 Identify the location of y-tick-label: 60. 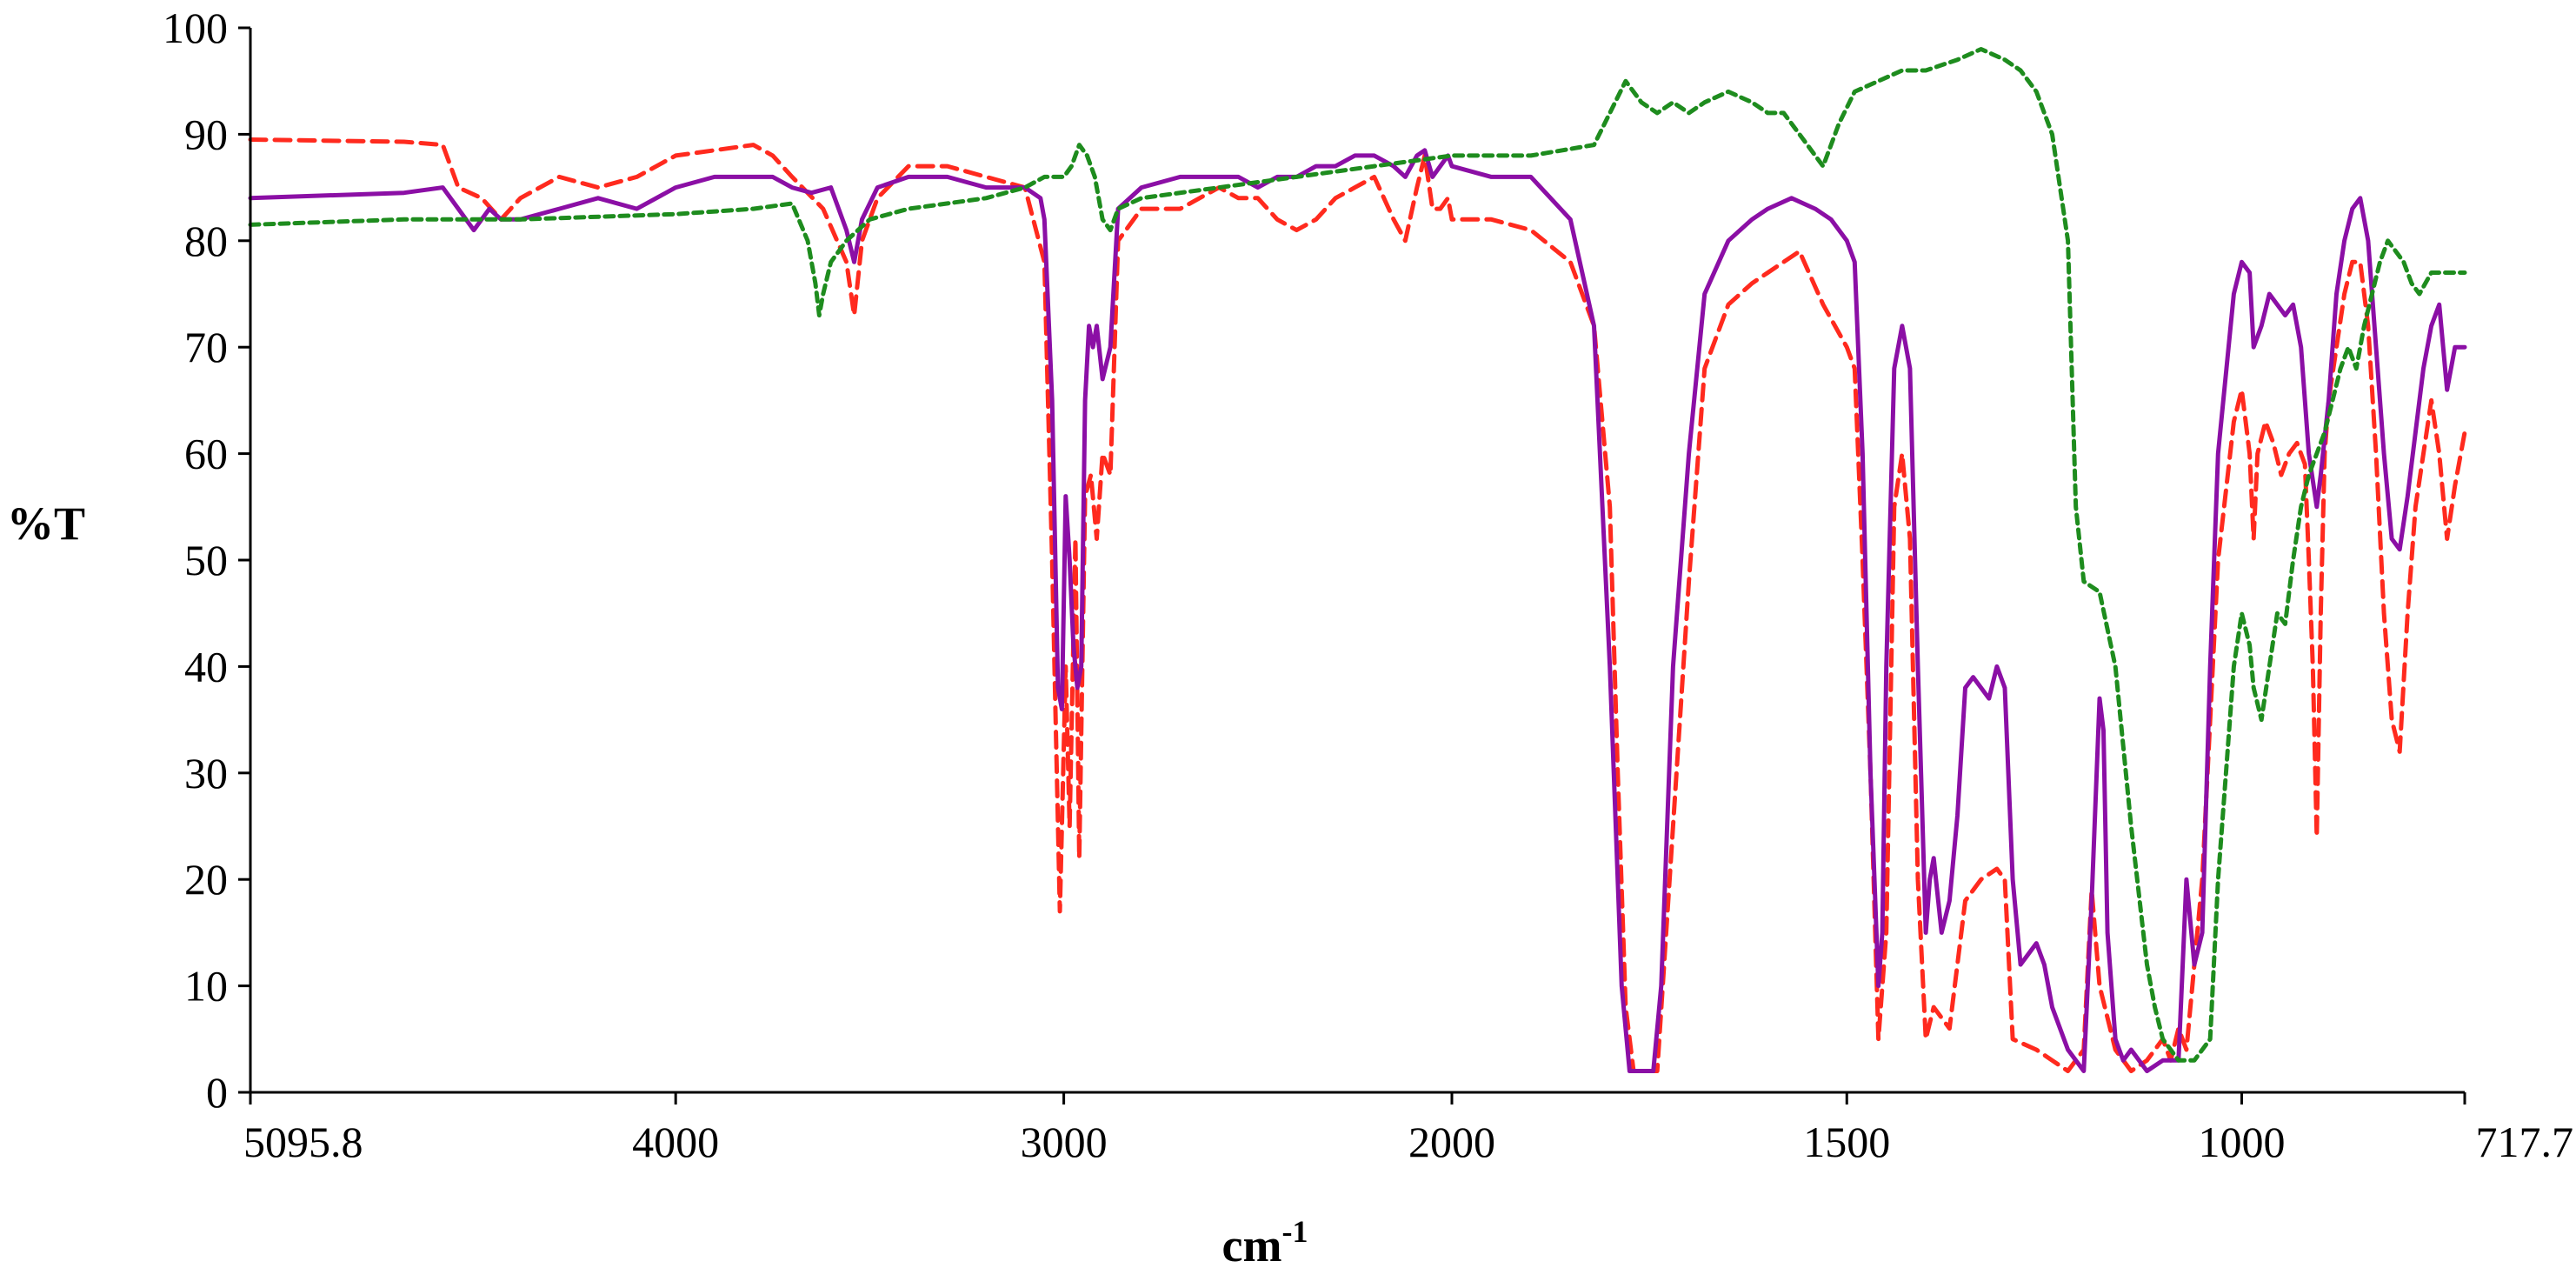
(206, 454).